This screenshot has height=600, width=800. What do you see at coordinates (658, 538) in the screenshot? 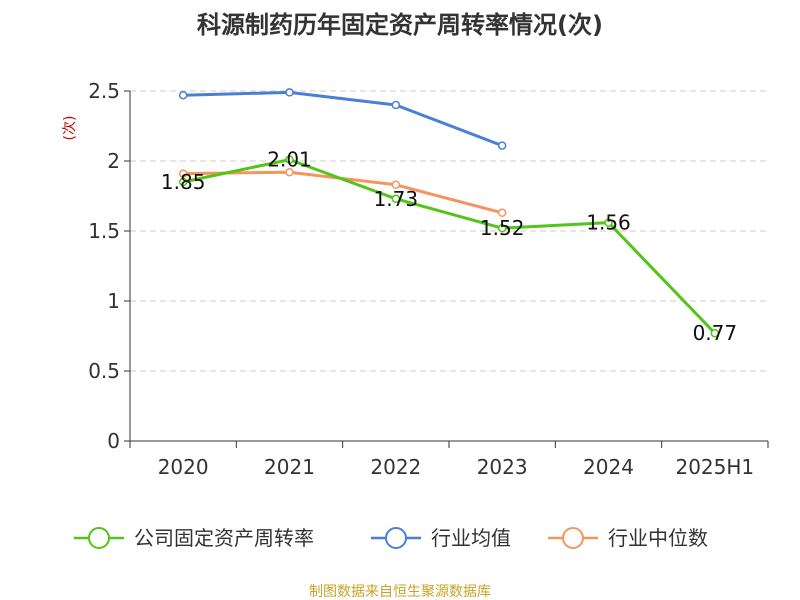
I see `legend-label: 行业中位数` at bounding box center [658, 538].